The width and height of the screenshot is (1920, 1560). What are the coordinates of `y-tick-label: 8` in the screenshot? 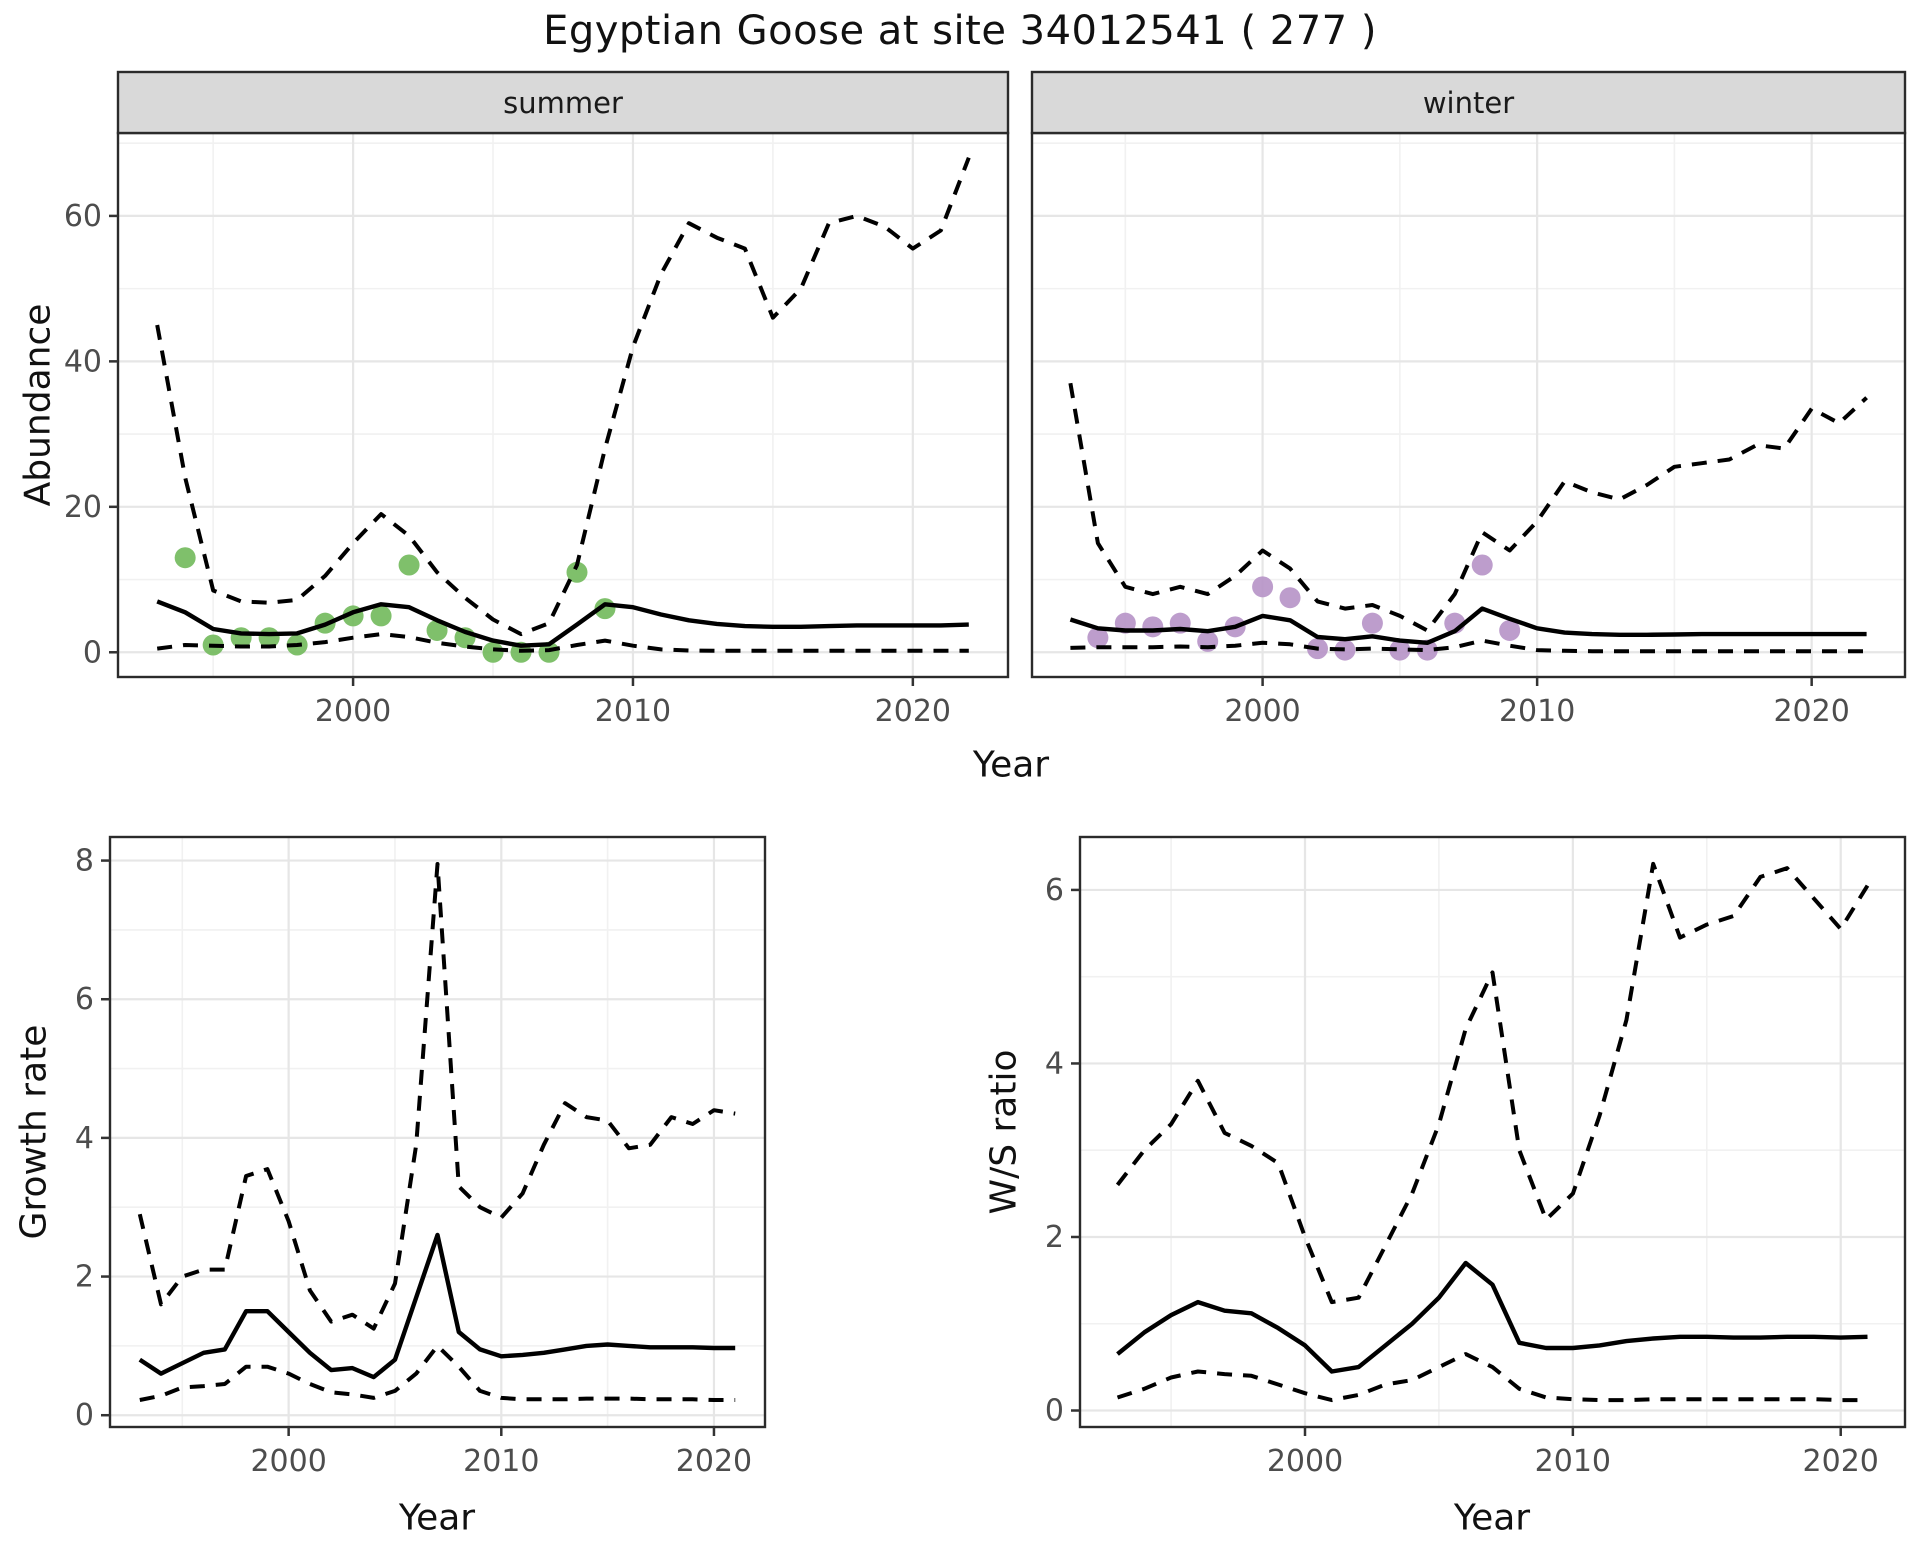 It's located at (84, 861).